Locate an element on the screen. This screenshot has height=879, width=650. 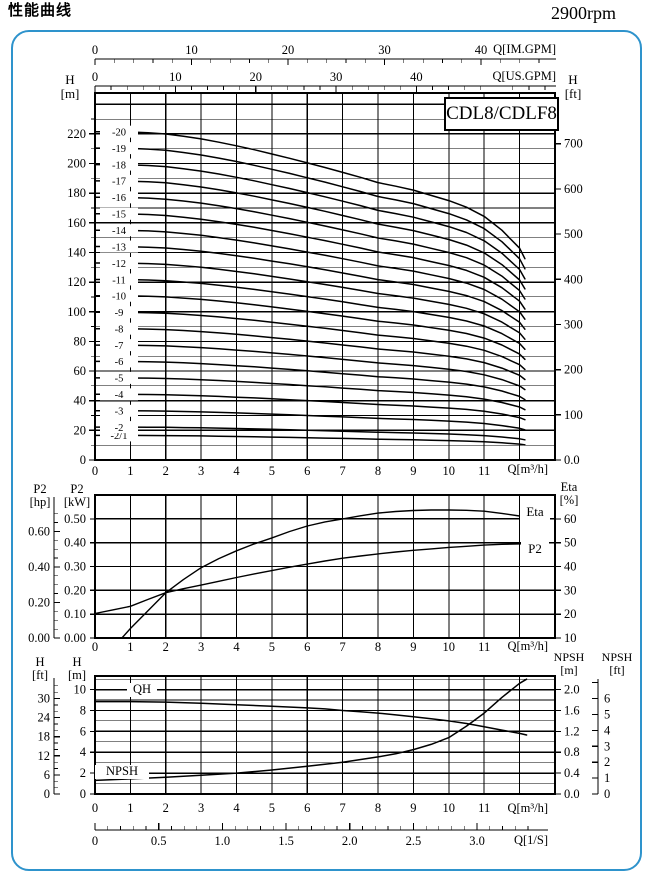
stage-curve-label: -2 is located at coordinates (119, 428).